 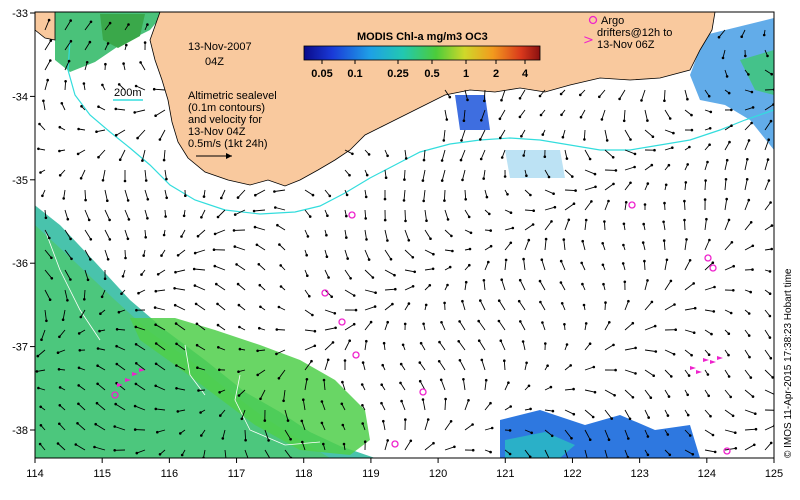 What do you see at coordinates (20, 264) in the screenshot?
I see `y-tick-label: -36` at bounding box center [20, 264].